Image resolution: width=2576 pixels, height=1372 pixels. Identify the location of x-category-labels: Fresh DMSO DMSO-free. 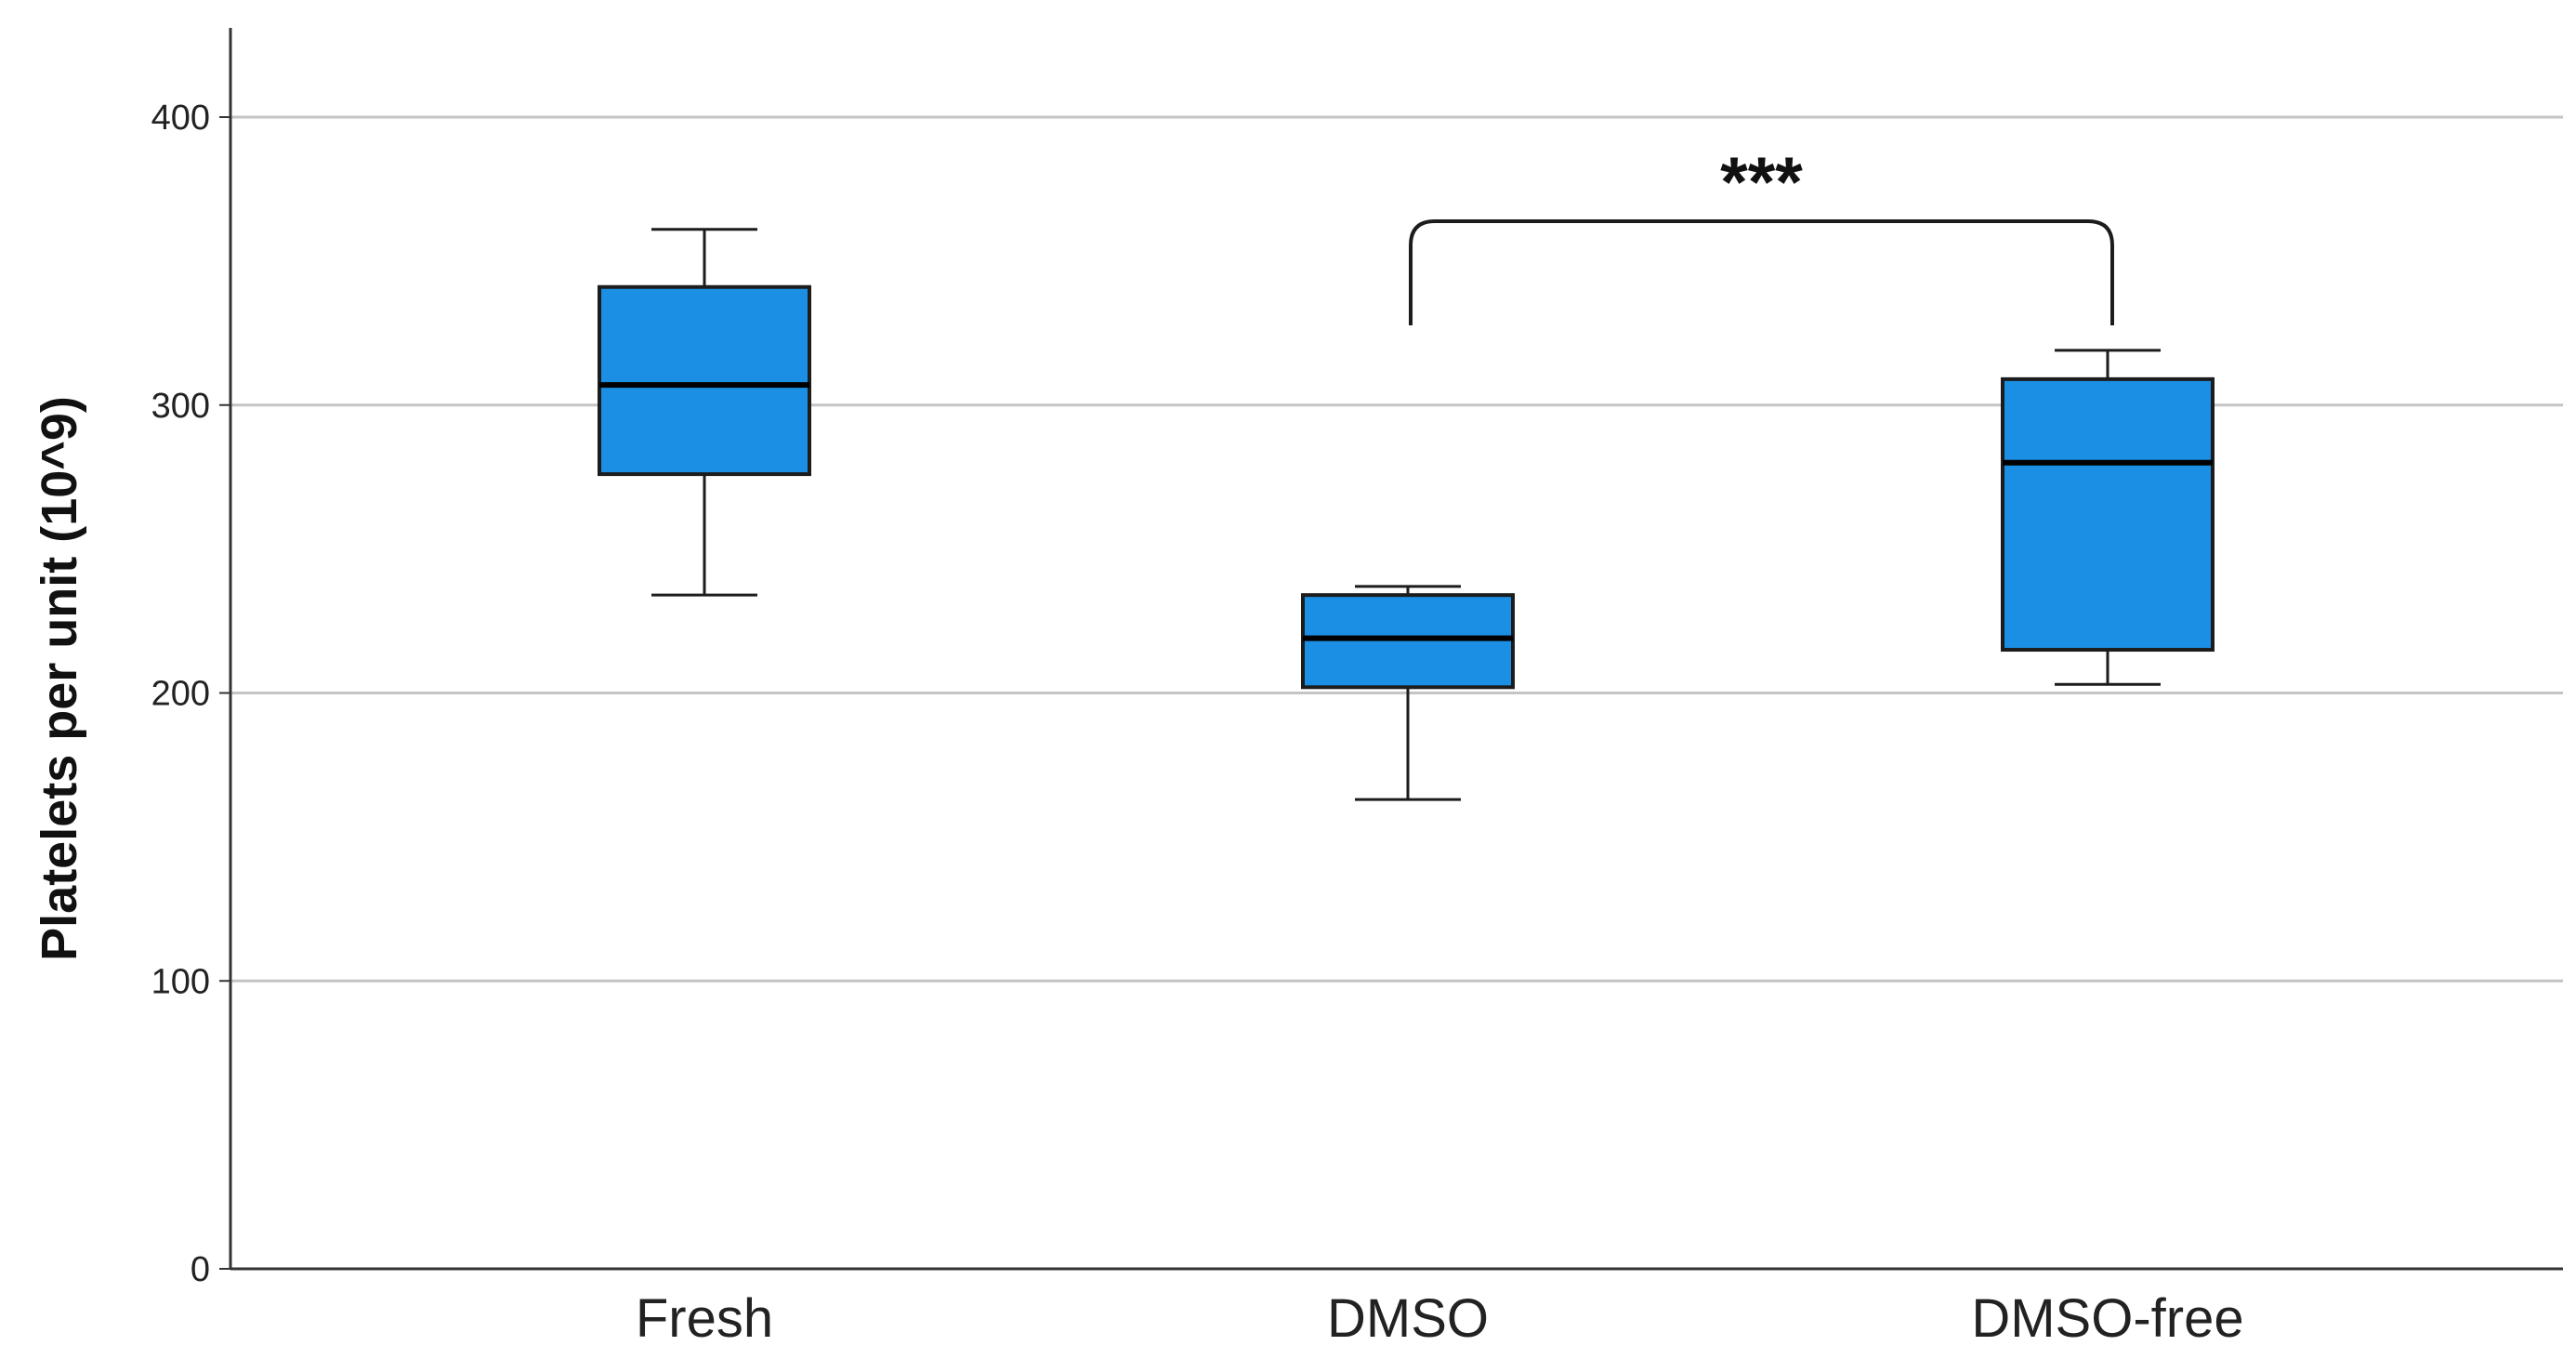
(1440, 1318).